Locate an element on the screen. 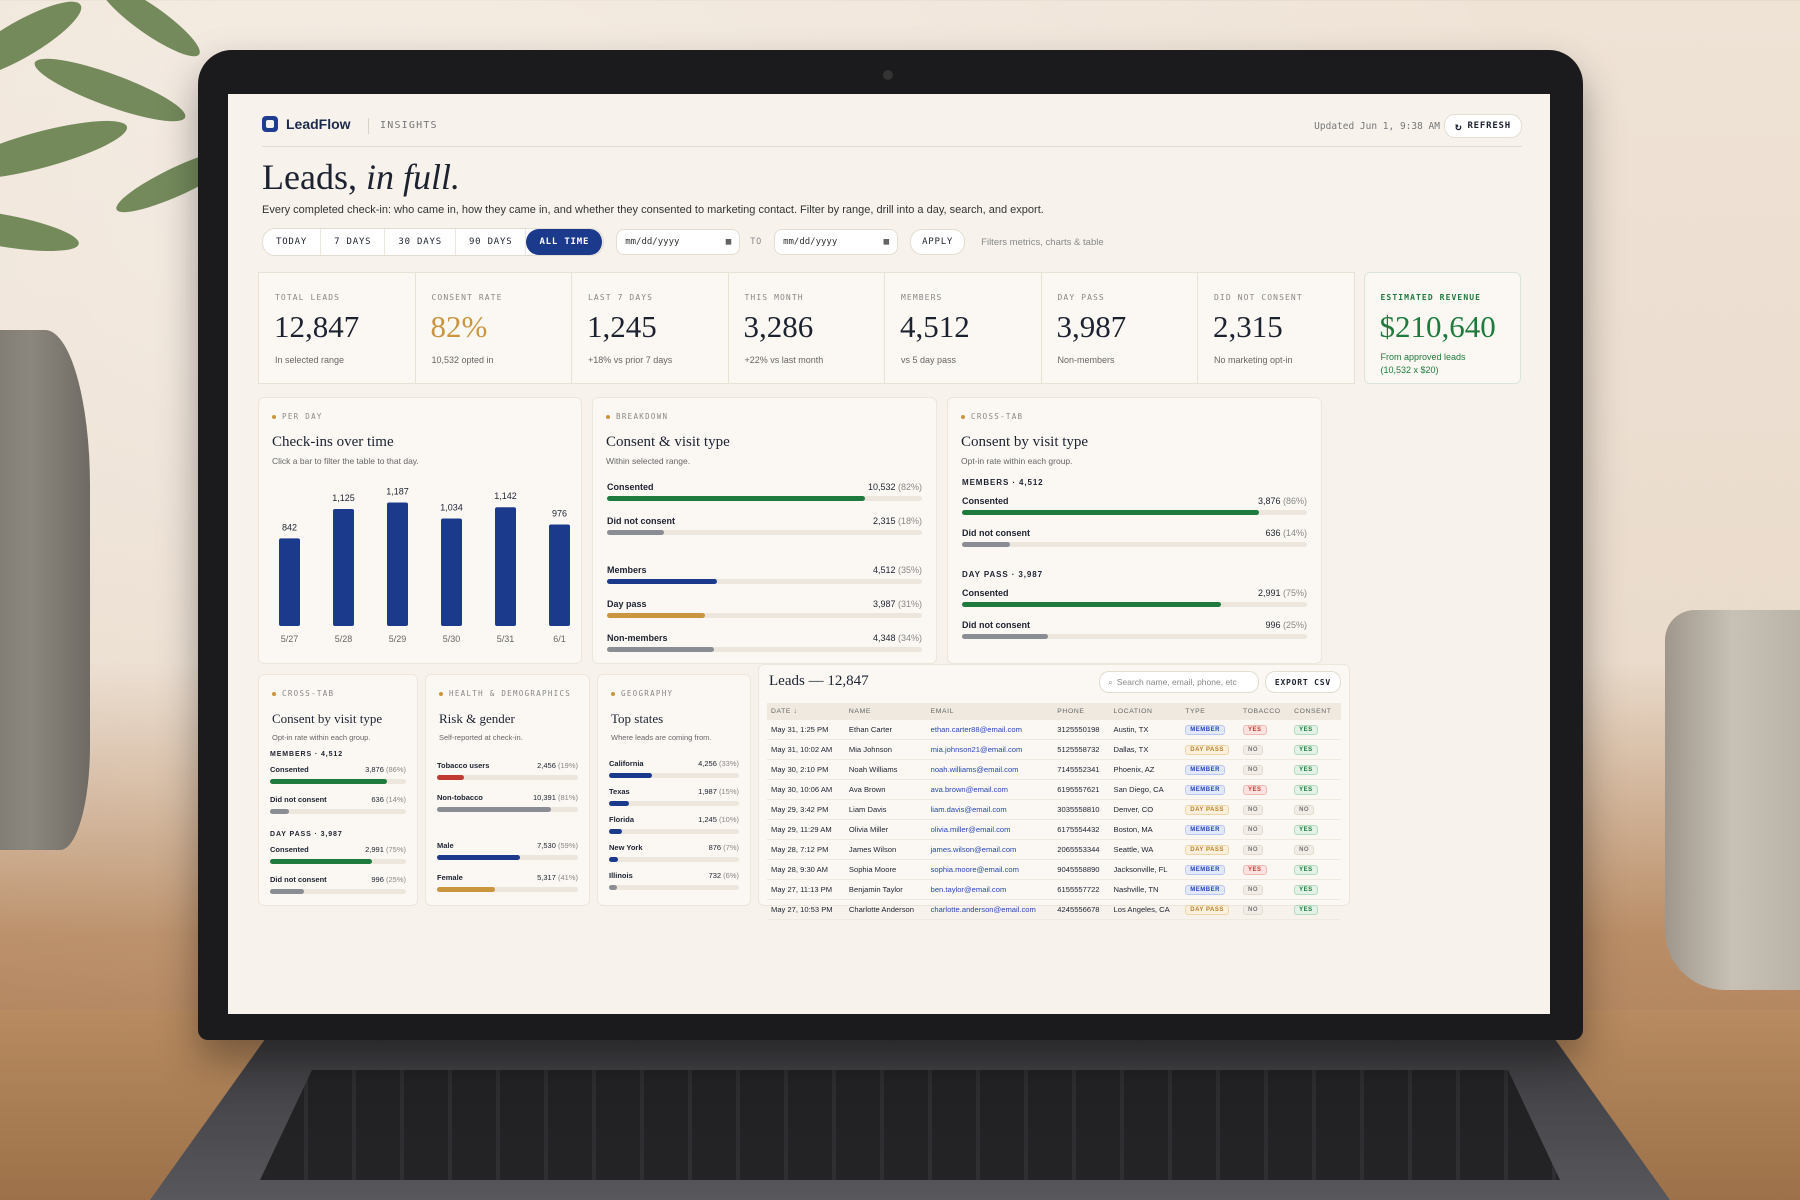 This screenshot has height=1200, width=1800. email-link: james.wilson@email.com is located at coordinates (990, 849).